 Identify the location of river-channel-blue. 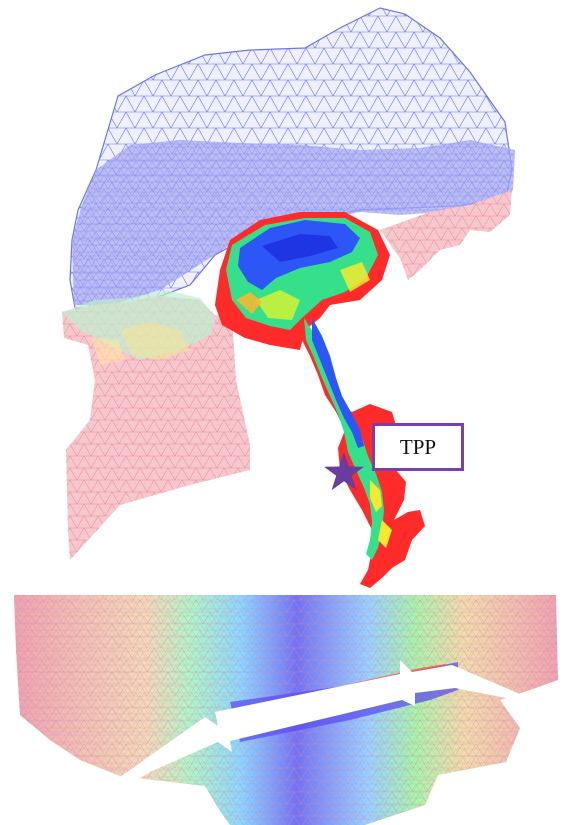
(338, 383).